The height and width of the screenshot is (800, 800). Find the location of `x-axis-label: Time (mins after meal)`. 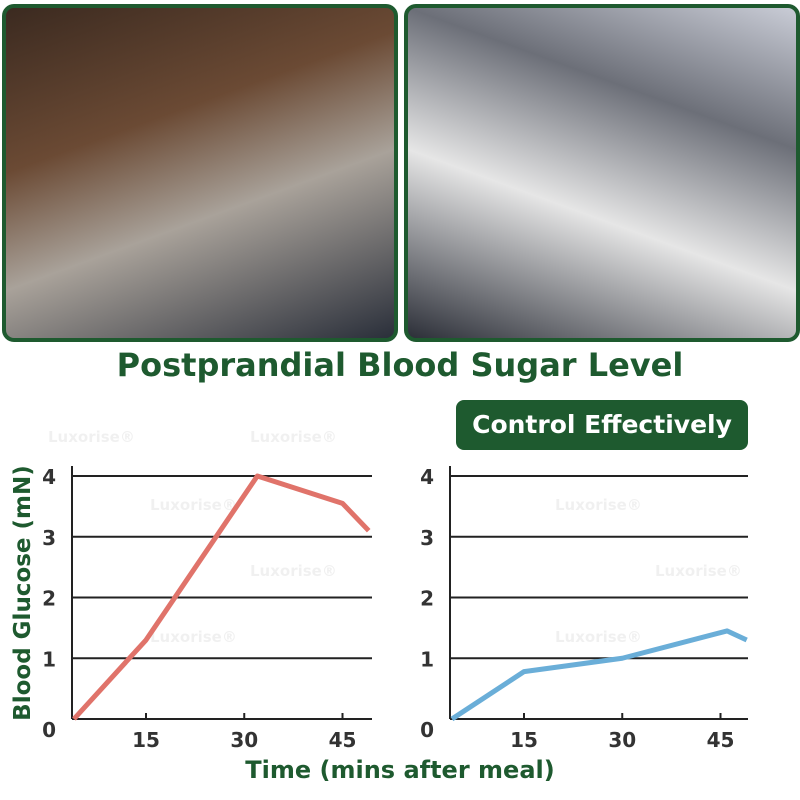

x-axis-label: Time (mins after meal) is located at coordinates (400, 770).